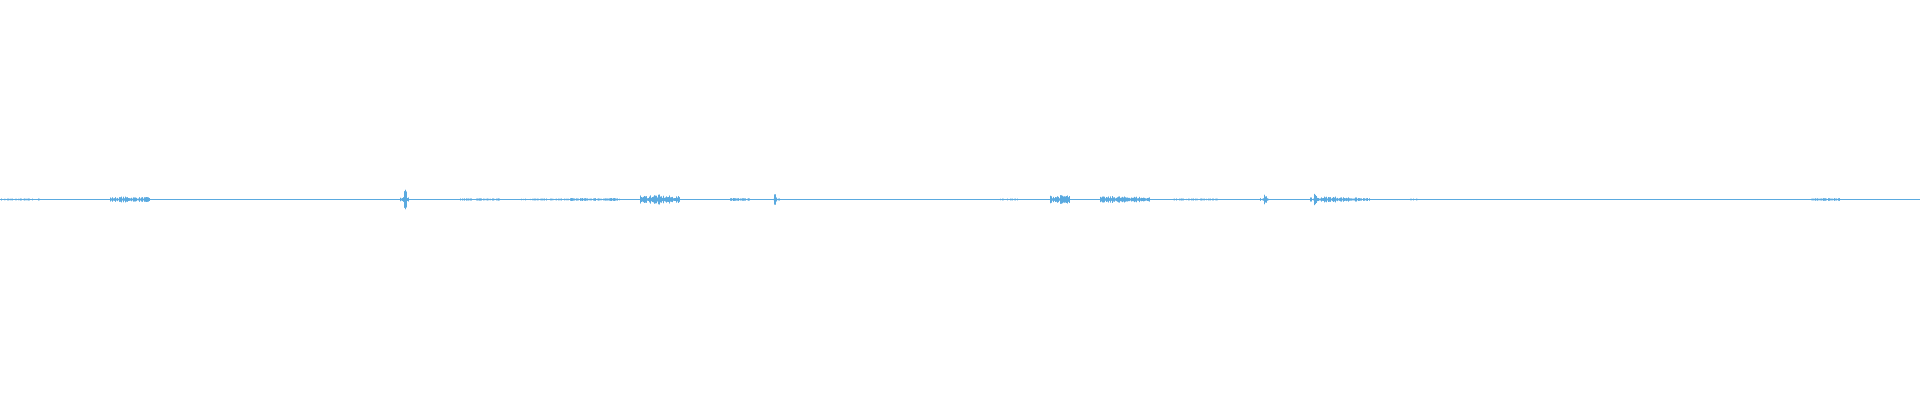 This screenshot has height=400, width=1920. I want to click on waveform-samples, so click(920, 199).